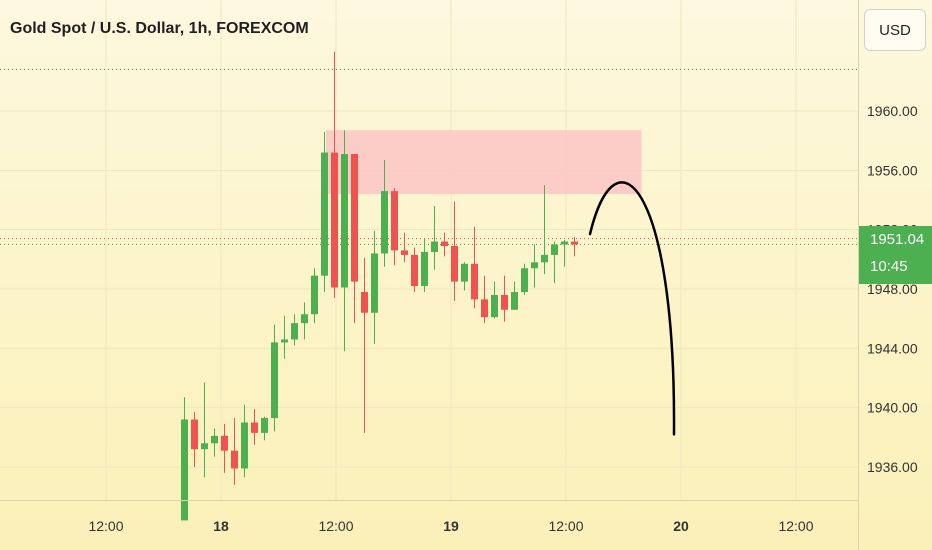 The height and width of the screenshot is (550, 932). I want to click on y-tick-label: 1936.00, so click(892, 467).